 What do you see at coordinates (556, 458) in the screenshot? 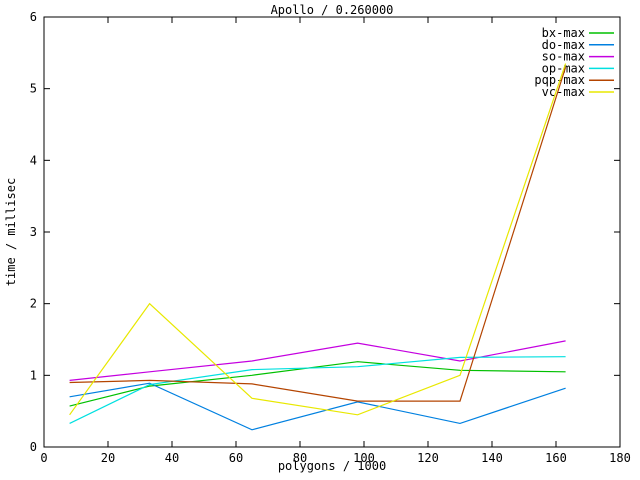
I see `x-tick-label: 160` at bounding box center [556, 458].